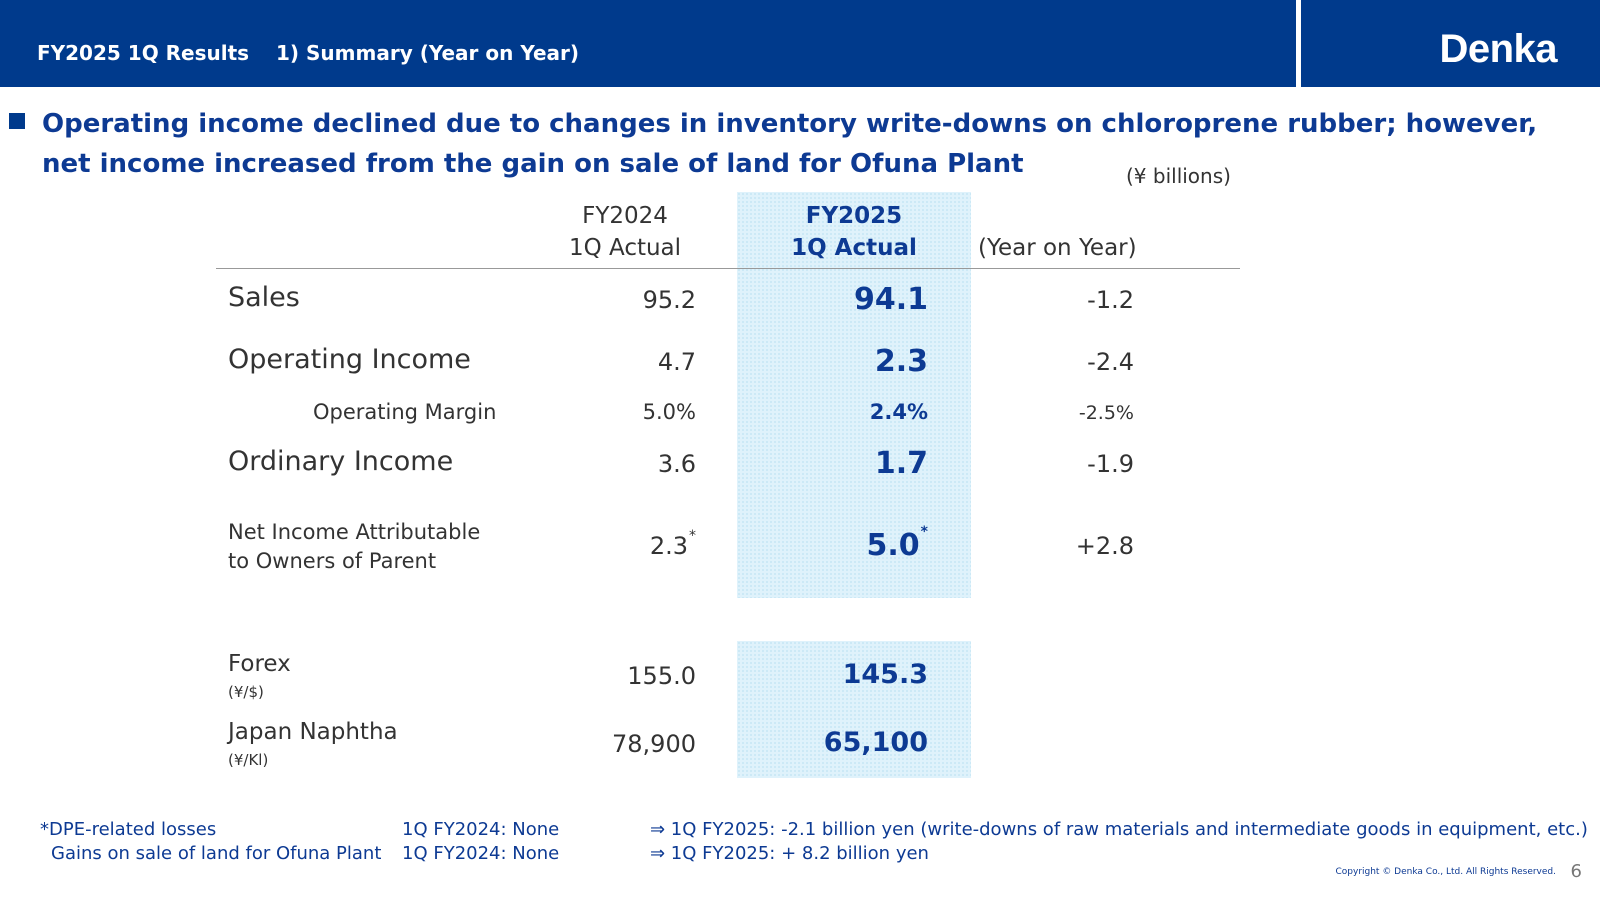 The image size is (1600, 900). I want to click on net-income-fy2025: 5.0*, so click(844, 543).